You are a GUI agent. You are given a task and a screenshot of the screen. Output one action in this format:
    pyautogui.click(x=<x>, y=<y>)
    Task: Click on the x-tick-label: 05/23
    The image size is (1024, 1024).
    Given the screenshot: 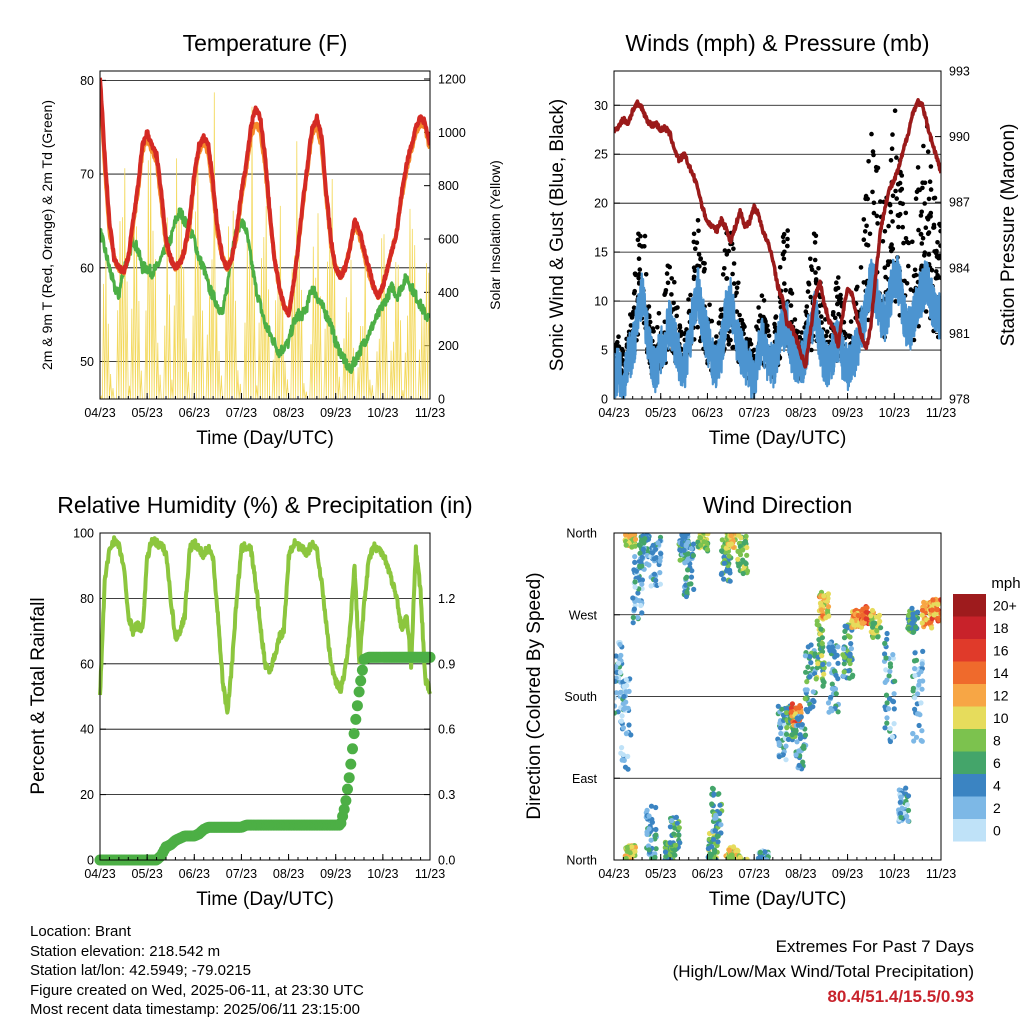 What is the action you would take?
    pyautogui.click(x=660, y=874)
    